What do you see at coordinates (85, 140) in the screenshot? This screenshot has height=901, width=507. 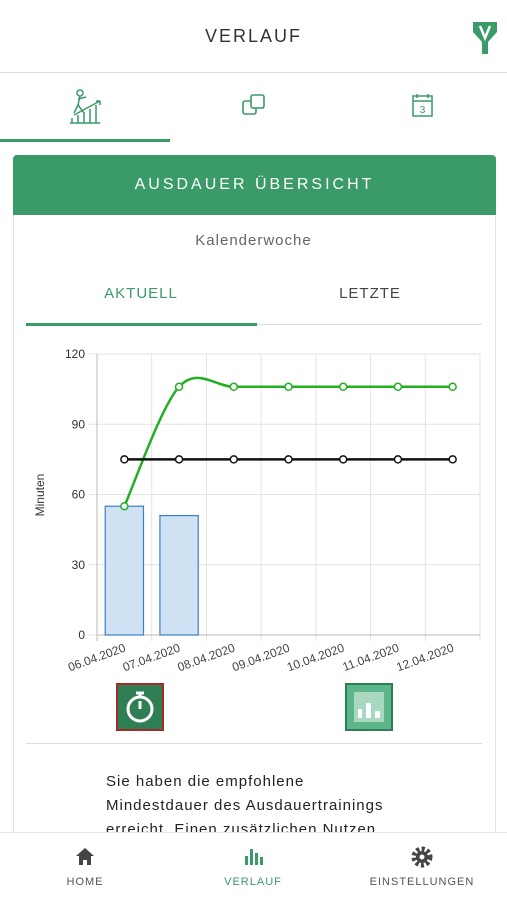 I see `tab-indicator` at bounding box center [85, 140].